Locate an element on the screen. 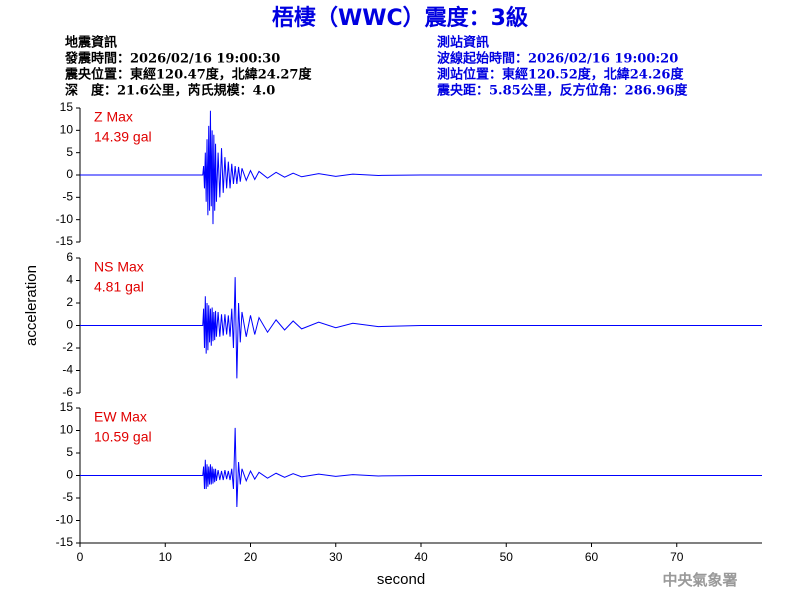  x-axis-label: second is located at coordinates (401, 579).